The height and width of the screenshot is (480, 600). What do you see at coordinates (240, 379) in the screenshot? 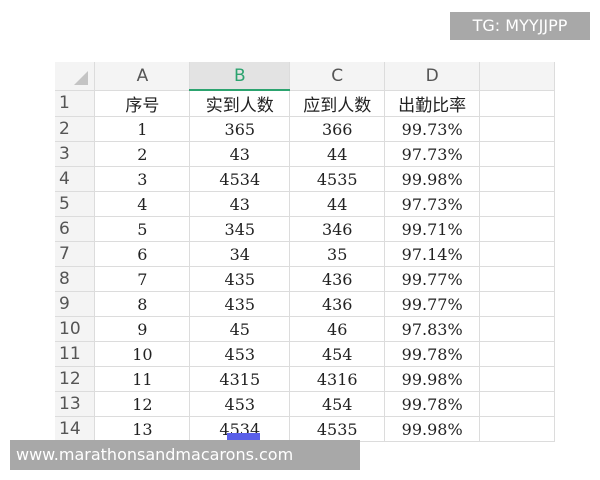
I see `cell: 4315` at bounding box center [240, 379].